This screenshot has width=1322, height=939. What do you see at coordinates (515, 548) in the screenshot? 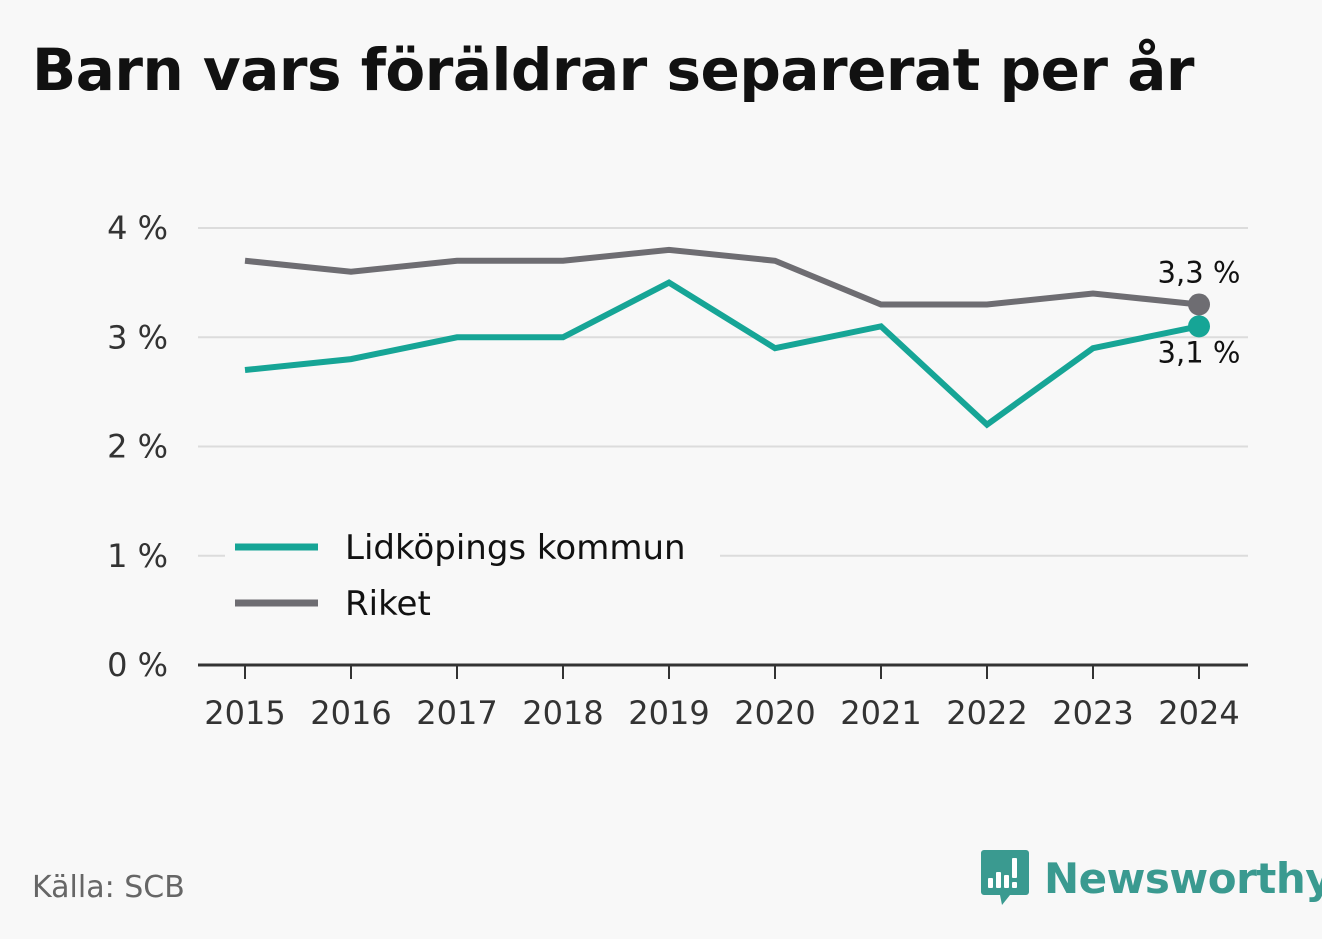
I see `legend-label: Lidköpings kommun` at bounding box center [515, 548].